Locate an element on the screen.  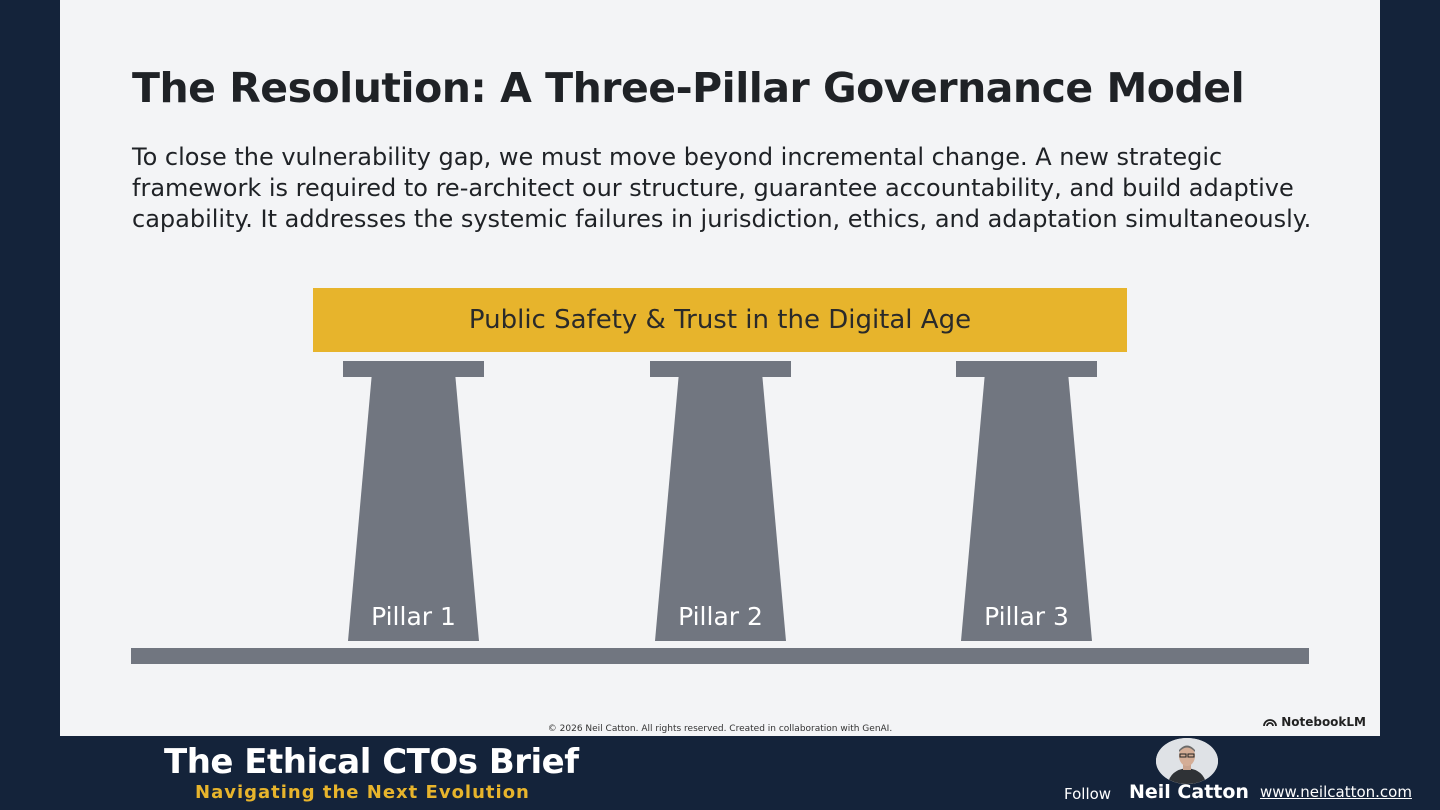
notebooklm-watermark: NotebookLM is located at coordinates (1314, 722).